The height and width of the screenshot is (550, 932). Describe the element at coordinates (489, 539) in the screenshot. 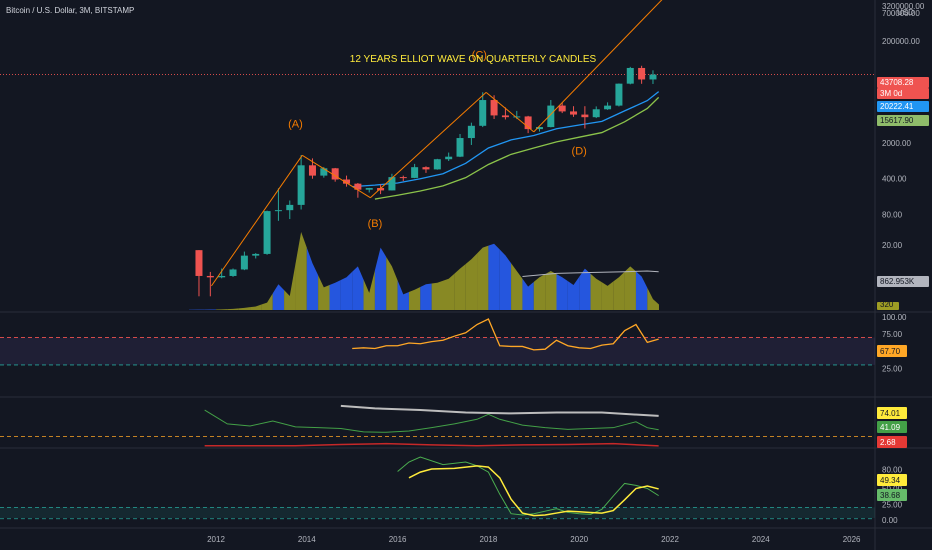

I see `time-tick-label: 2018` at that location.